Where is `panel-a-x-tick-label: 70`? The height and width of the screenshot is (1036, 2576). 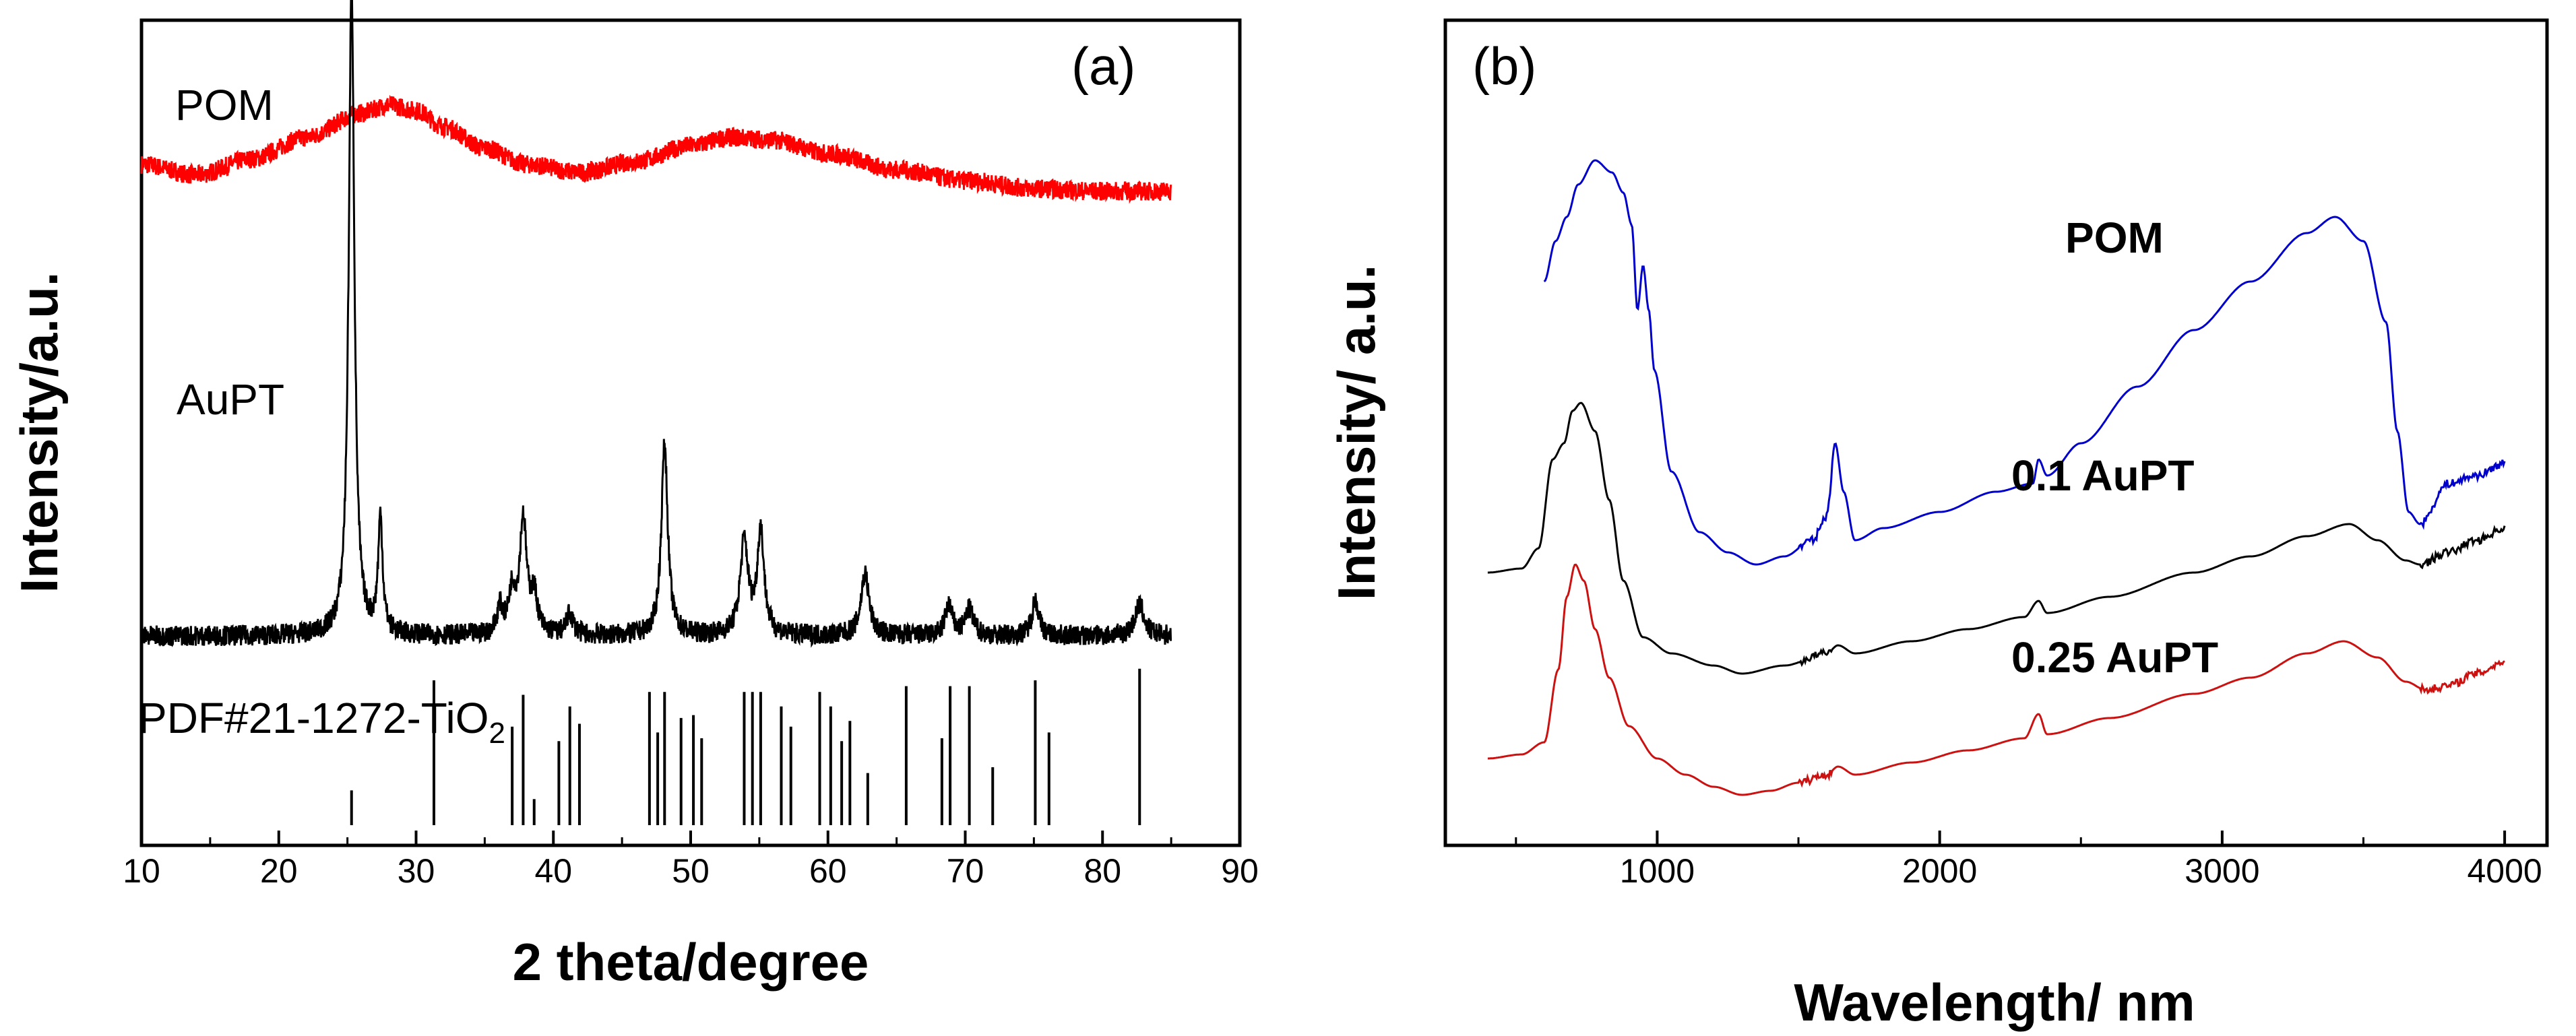 panel-a-x-tick-label: 70 is located at coordinates (965, 871).